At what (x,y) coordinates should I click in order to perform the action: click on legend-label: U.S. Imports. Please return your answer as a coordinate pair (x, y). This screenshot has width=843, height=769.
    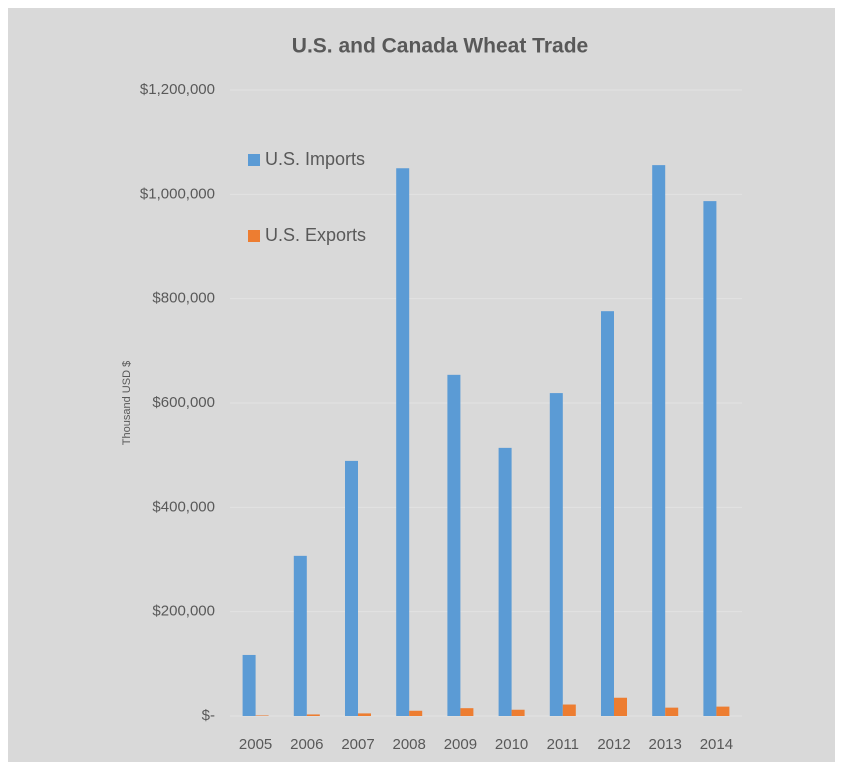
    Looking at the image, I should click on (315, 159).